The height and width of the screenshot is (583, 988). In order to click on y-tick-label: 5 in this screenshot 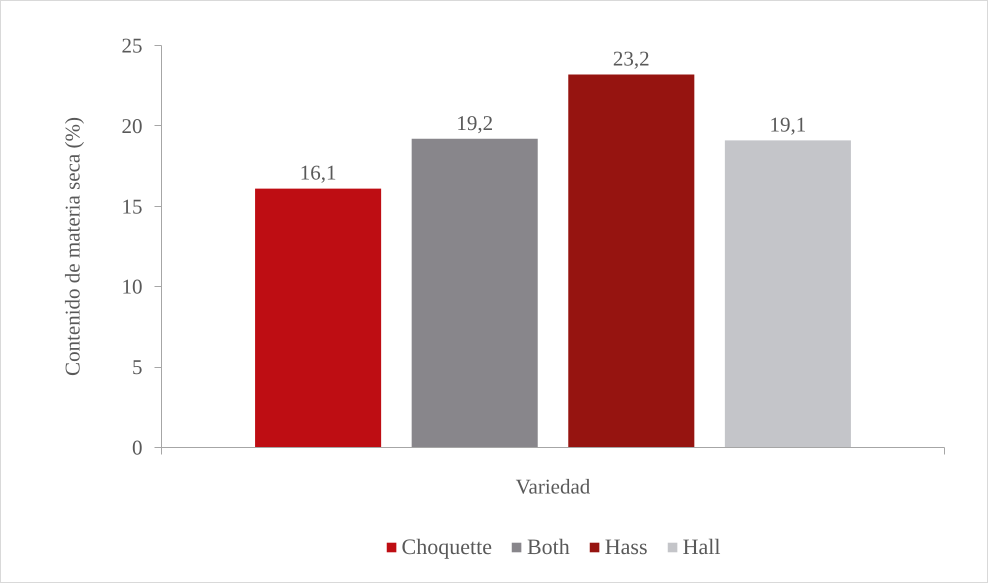, I will do `click(137, 367)`.